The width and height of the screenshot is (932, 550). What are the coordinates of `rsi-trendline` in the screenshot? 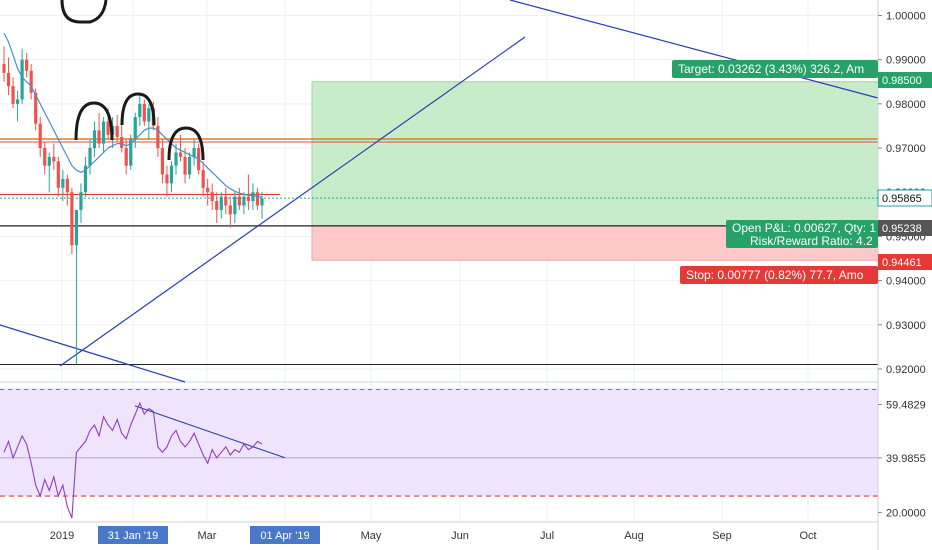 It's located at (210, 432).